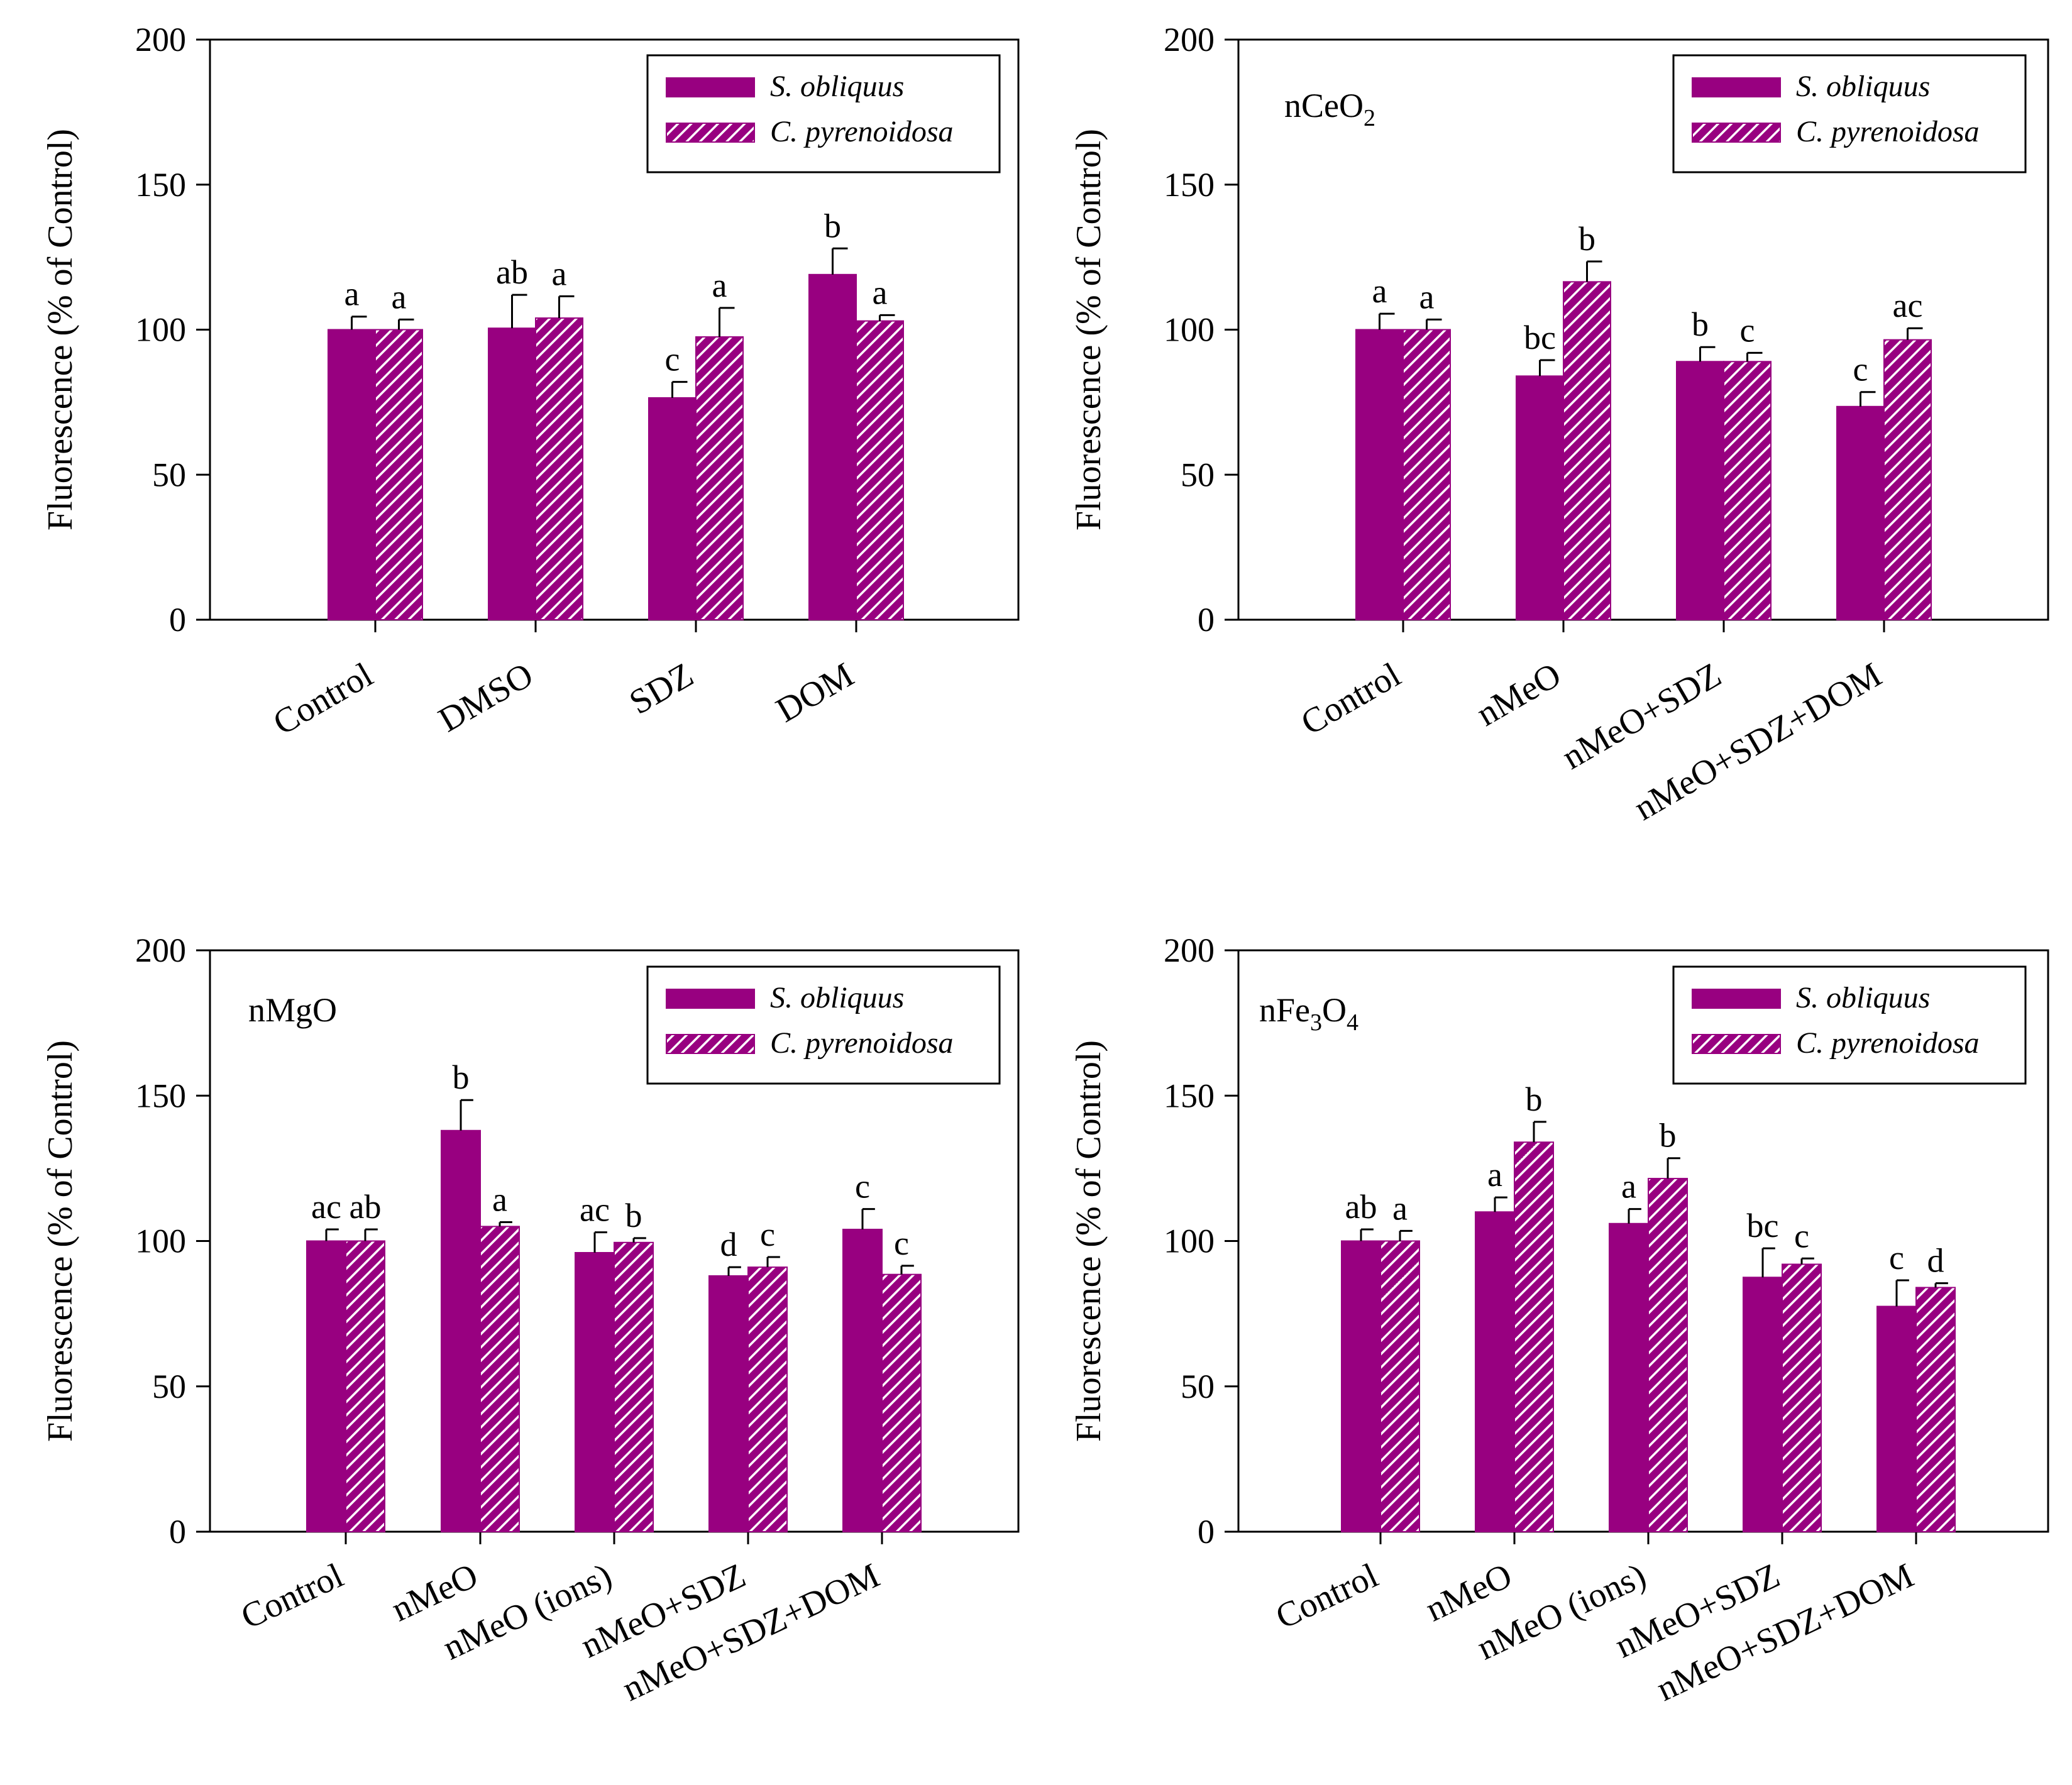  I want to click on panel-title: nMgO, so click(292, 1010).